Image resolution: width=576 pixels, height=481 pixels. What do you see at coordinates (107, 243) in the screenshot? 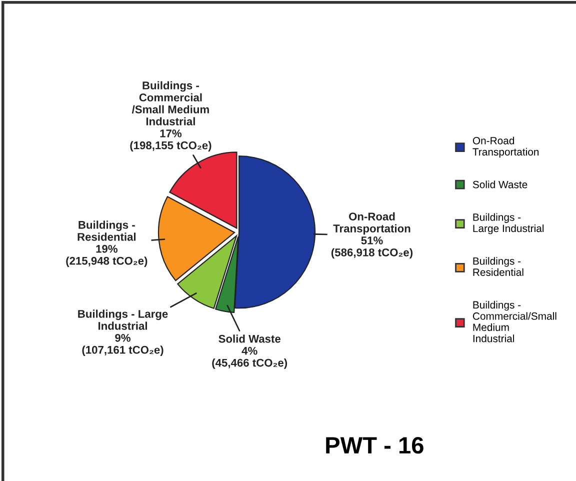
I see `data-label: Buildings - Residential 19% (215,948 tCO₂e)` at bounding box center [107, 243].